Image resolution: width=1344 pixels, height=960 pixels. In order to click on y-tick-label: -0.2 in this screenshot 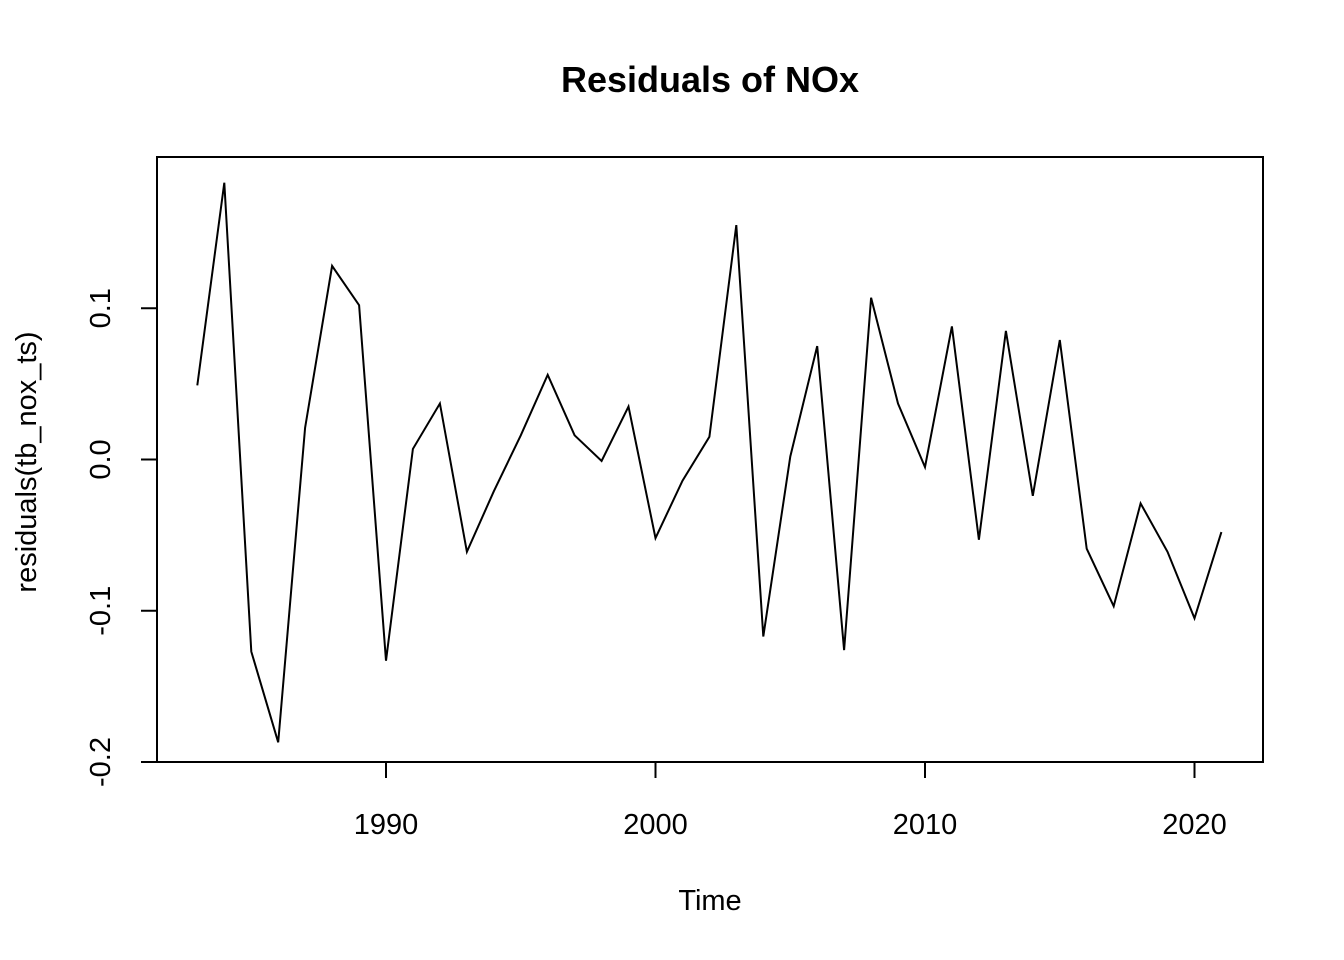, I will do `click(101, 762)`.